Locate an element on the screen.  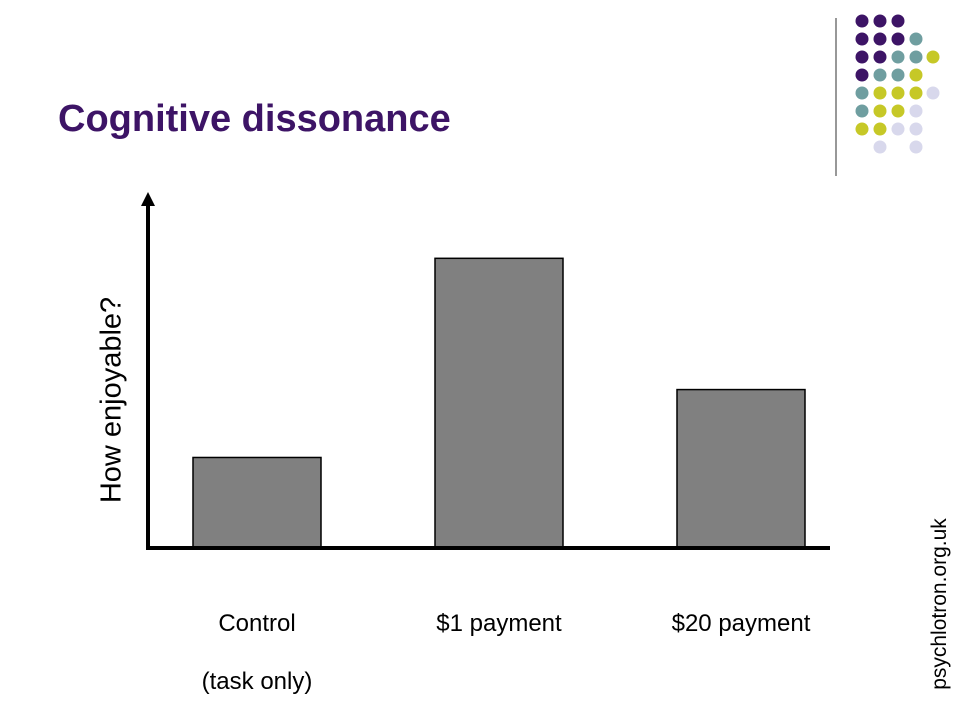
category-label-line: Control is located at coordinates (257, 623).